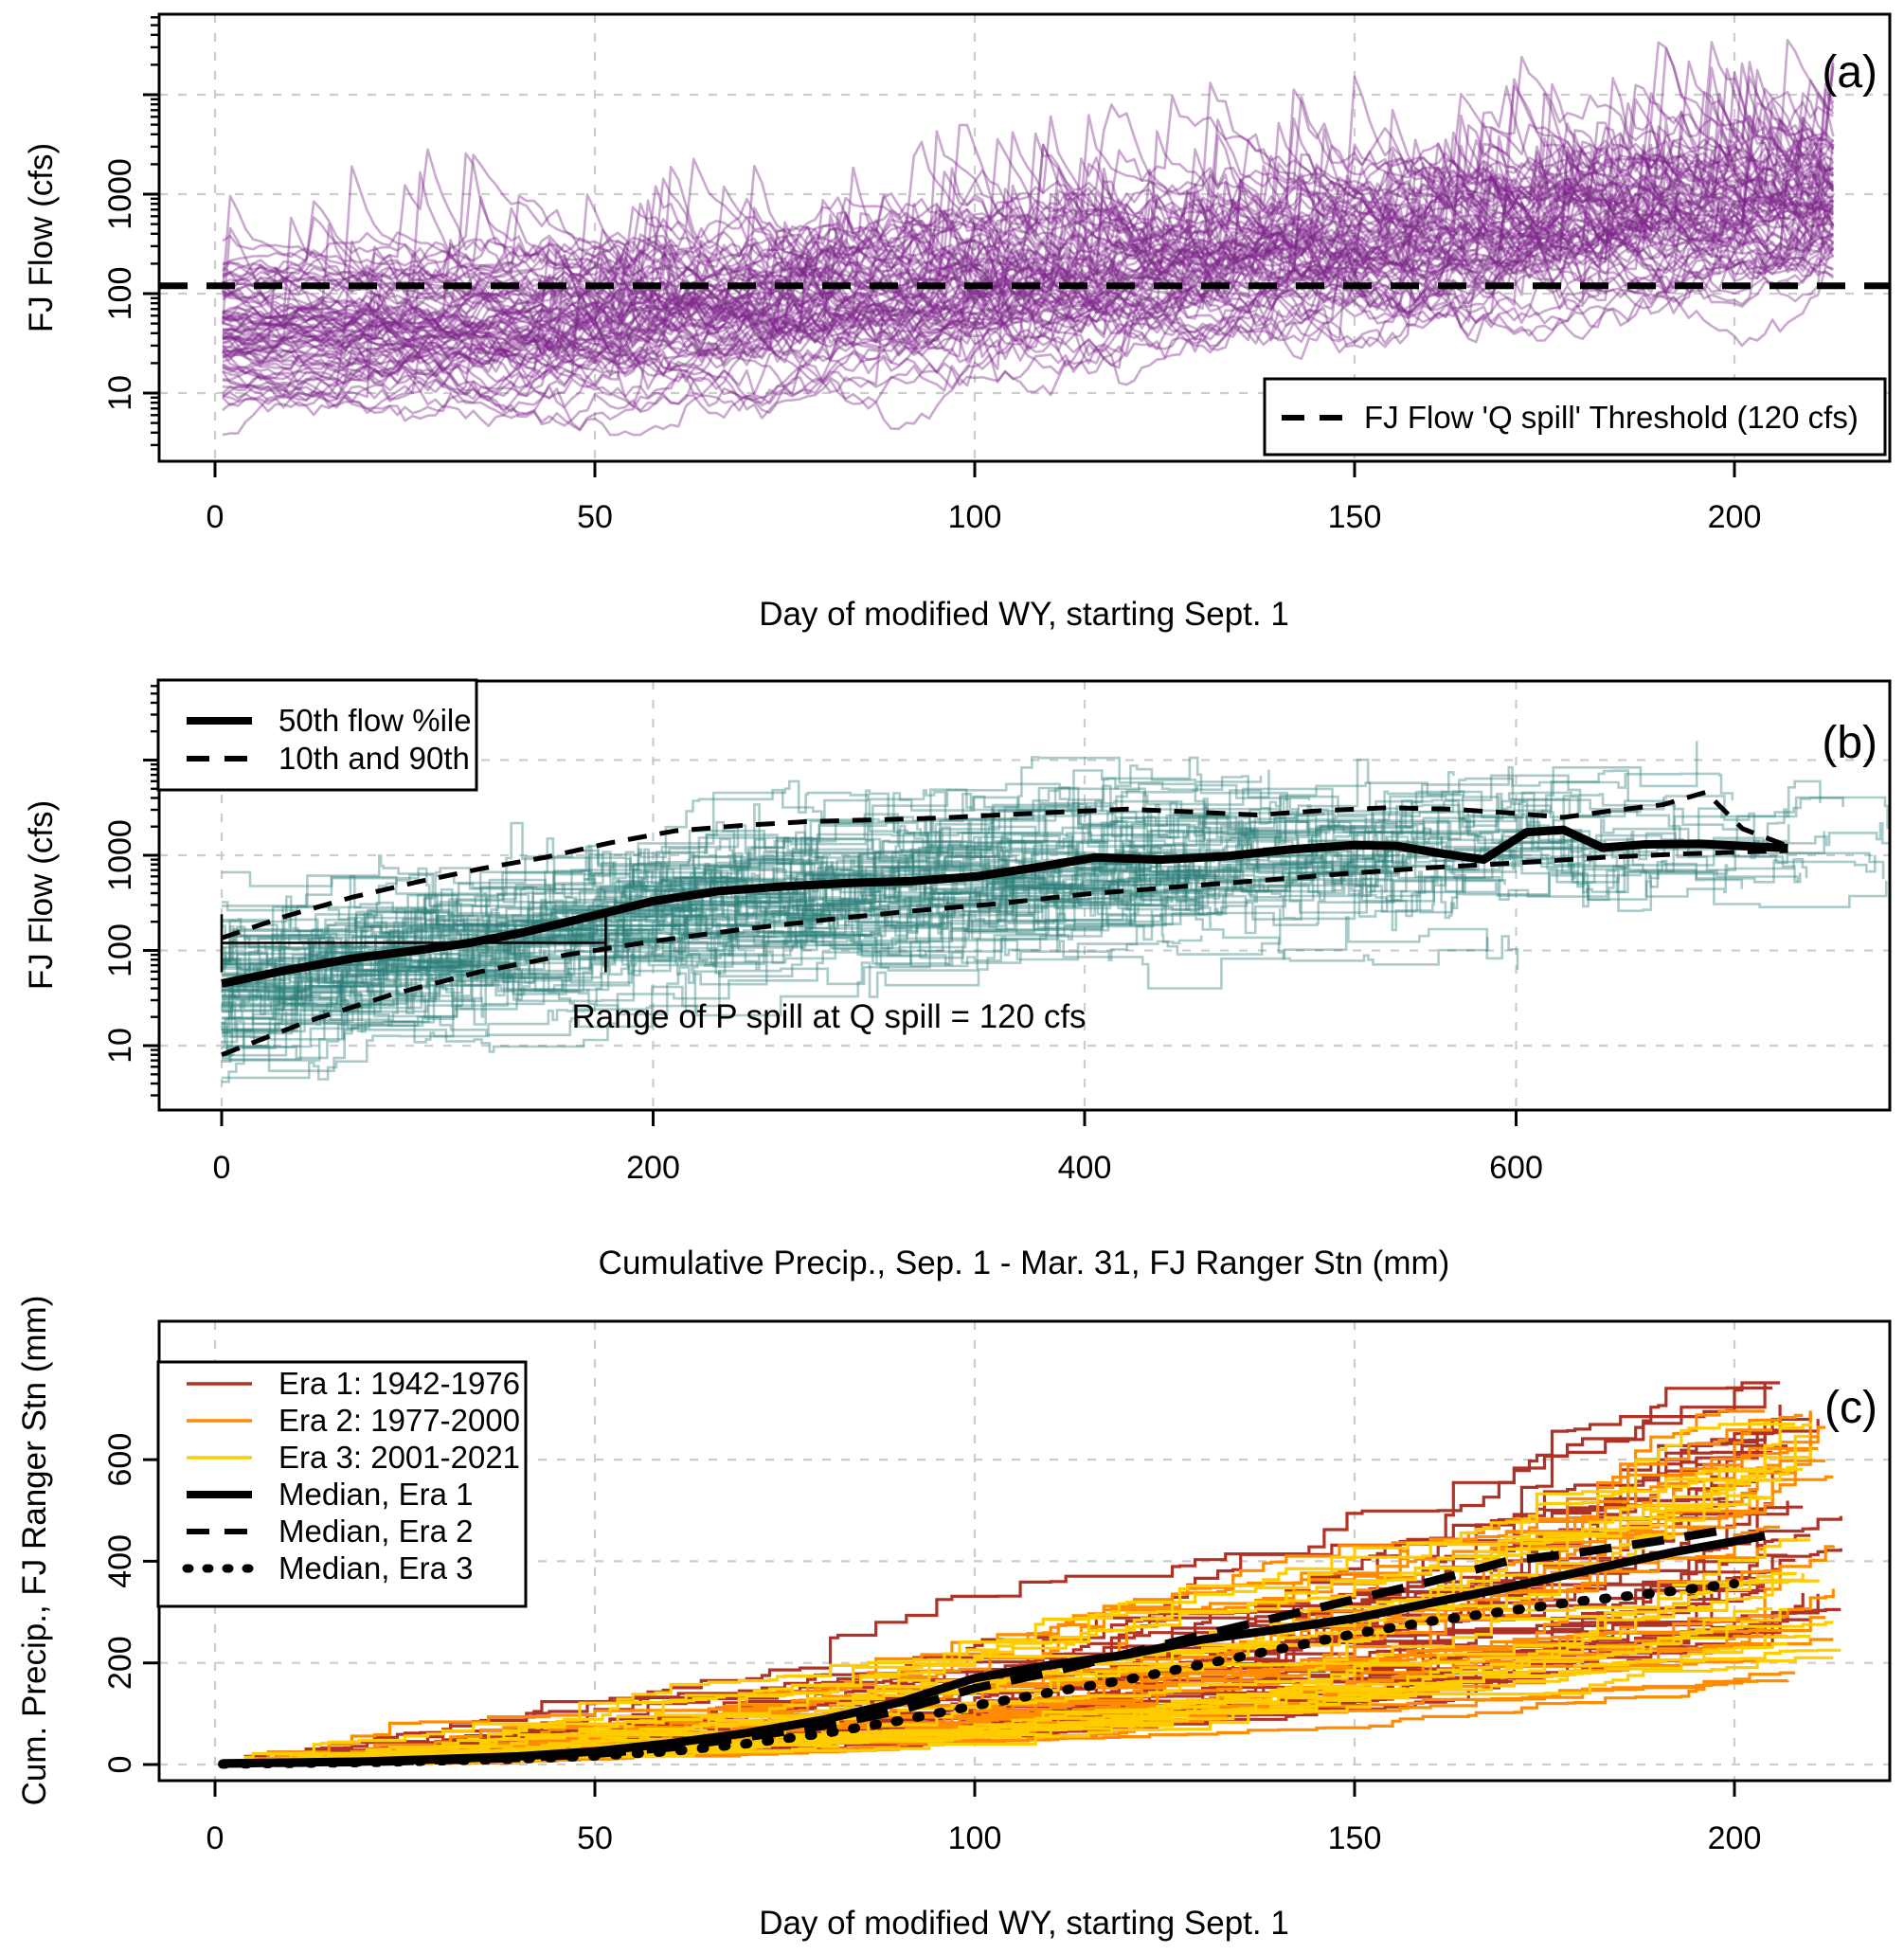 This screenshot has height=1953, width=1904. I want to click on legend-box, so click(317, 735).